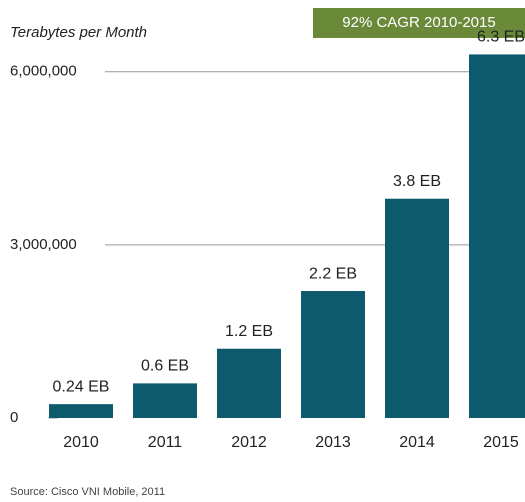  Describe the element at coordinates (165, 366) in the screenshot. I see `data-label: 0.6 EB` at that location.